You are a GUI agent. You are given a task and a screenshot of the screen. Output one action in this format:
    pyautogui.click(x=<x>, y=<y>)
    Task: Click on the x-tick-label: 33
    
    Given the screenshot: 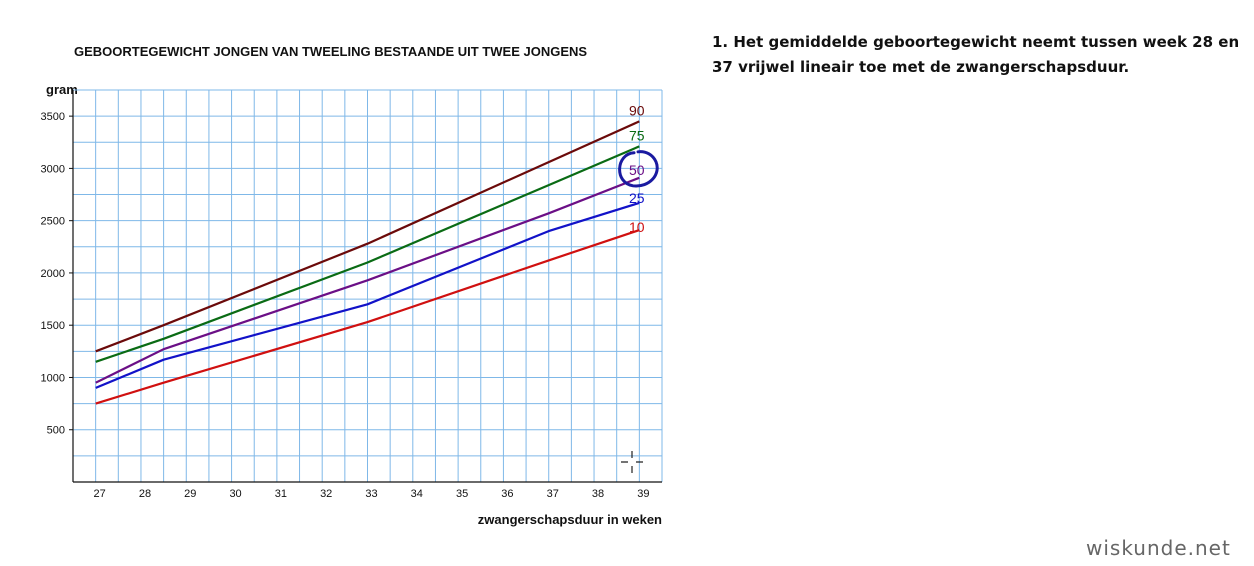 What is the action you would take?
    pyautogui.click(x=371, y=494)
    